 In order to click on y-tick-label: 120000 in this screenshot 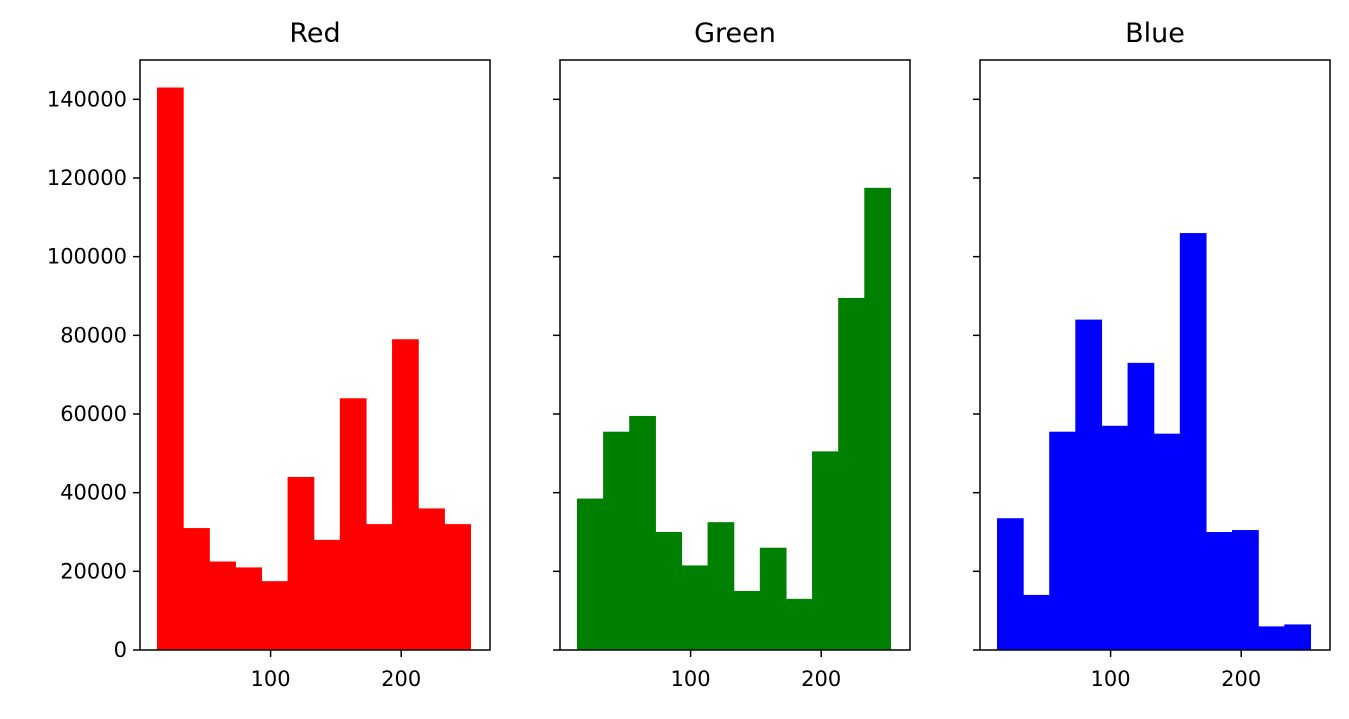, I will do `click(87, 178)`.